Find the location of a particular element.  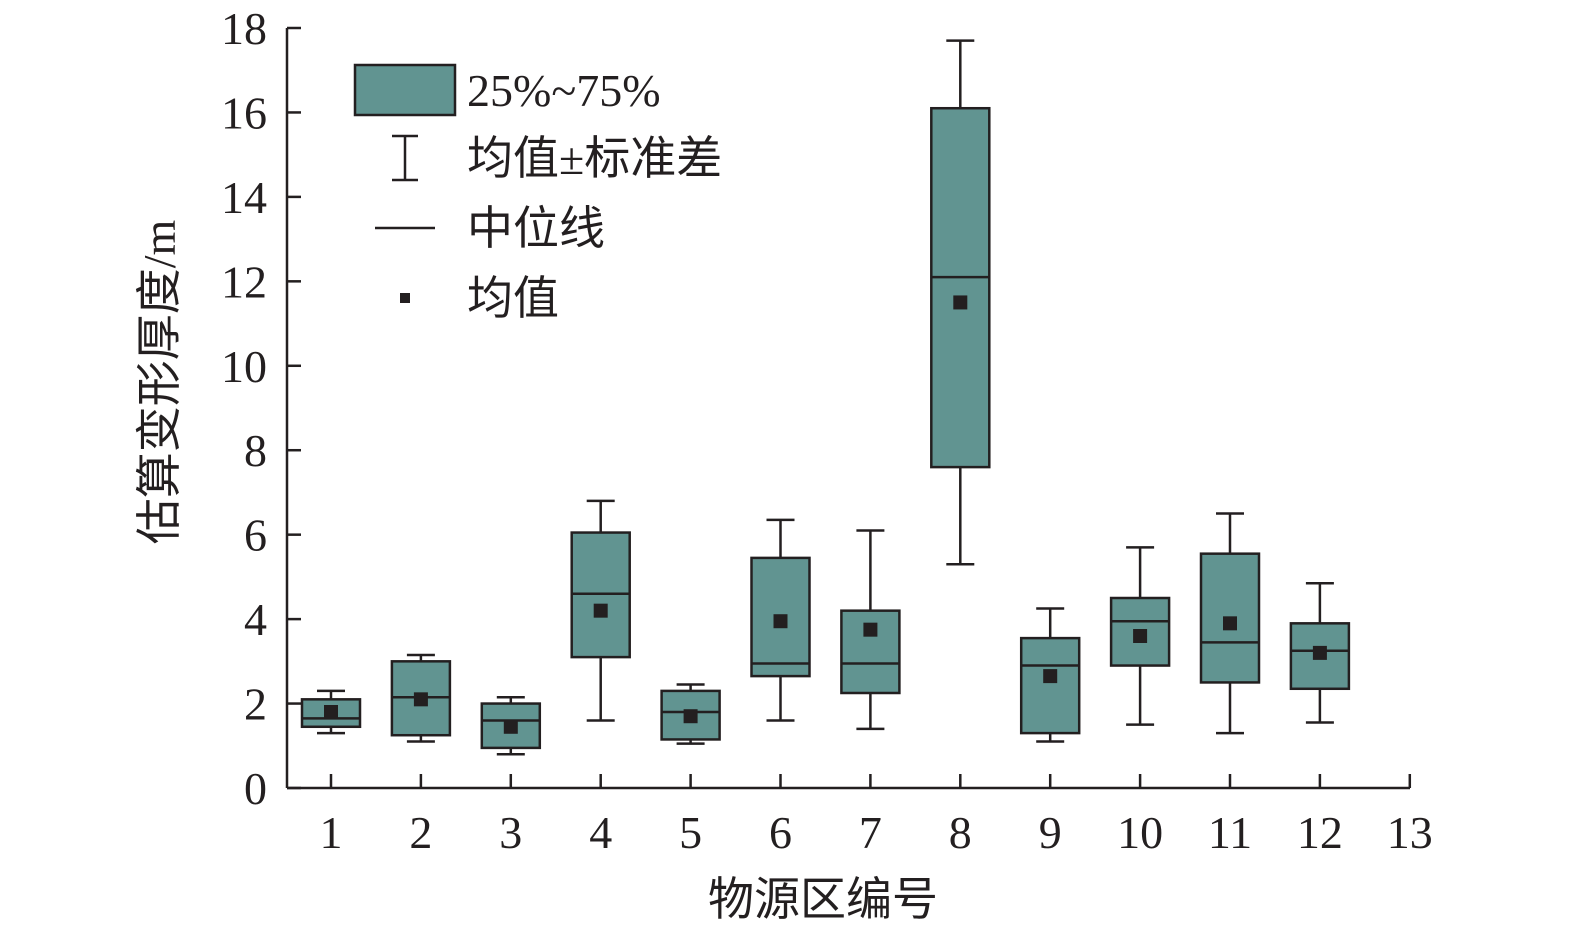

legend-entry: 25%~75% is located at coordinates (507, 90).